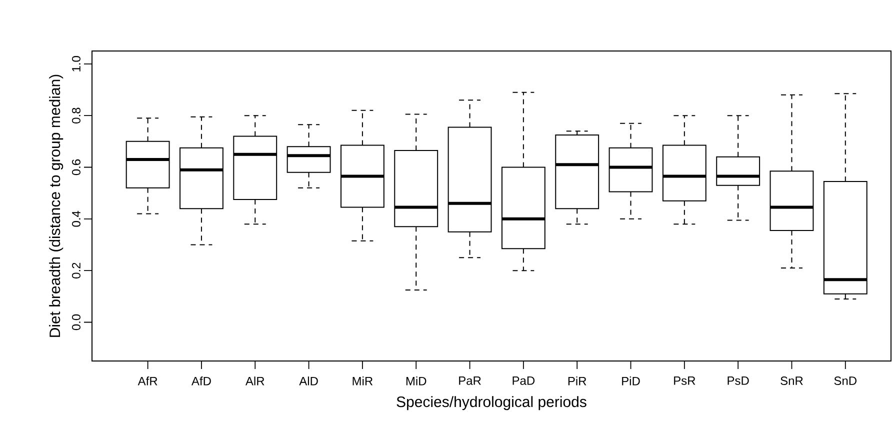 This screenshot has width=893, height=444. What do you see at coordinates (362, 381) in the screenshot?
I see `x-tick-label: MiR` at bounding box center [362, 381].